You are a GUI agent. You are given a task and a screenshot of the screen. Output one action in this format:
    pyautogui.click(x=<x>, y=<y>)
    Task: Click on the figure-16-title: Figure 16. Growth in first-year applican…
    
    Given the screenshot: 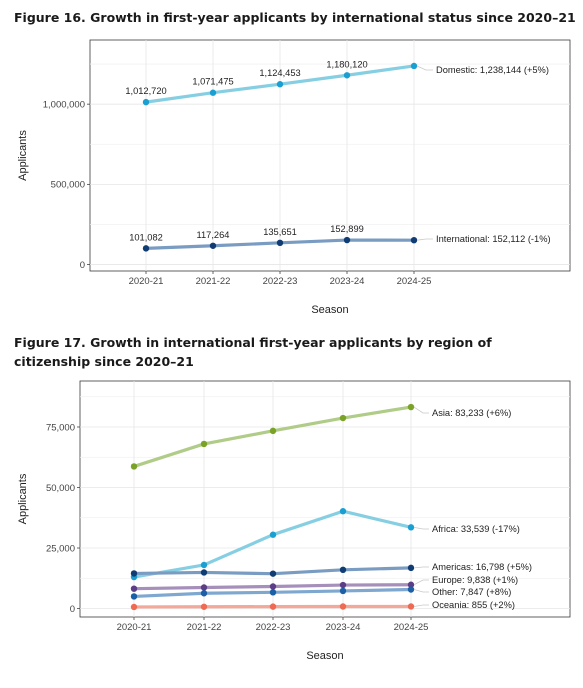 What is the action you would take?
    pyautogui.click(x=295, y=17)
    